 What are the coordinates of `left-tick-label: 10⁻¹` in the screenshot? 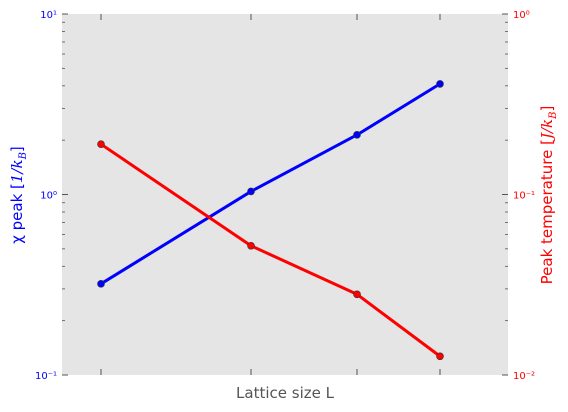 It's located at (46, 376).